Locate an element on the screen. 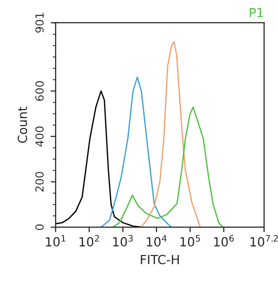 This screenshot has width=278, height=284. x-tick-label: 10$^{4}$ is located at coordinates (156, 241).